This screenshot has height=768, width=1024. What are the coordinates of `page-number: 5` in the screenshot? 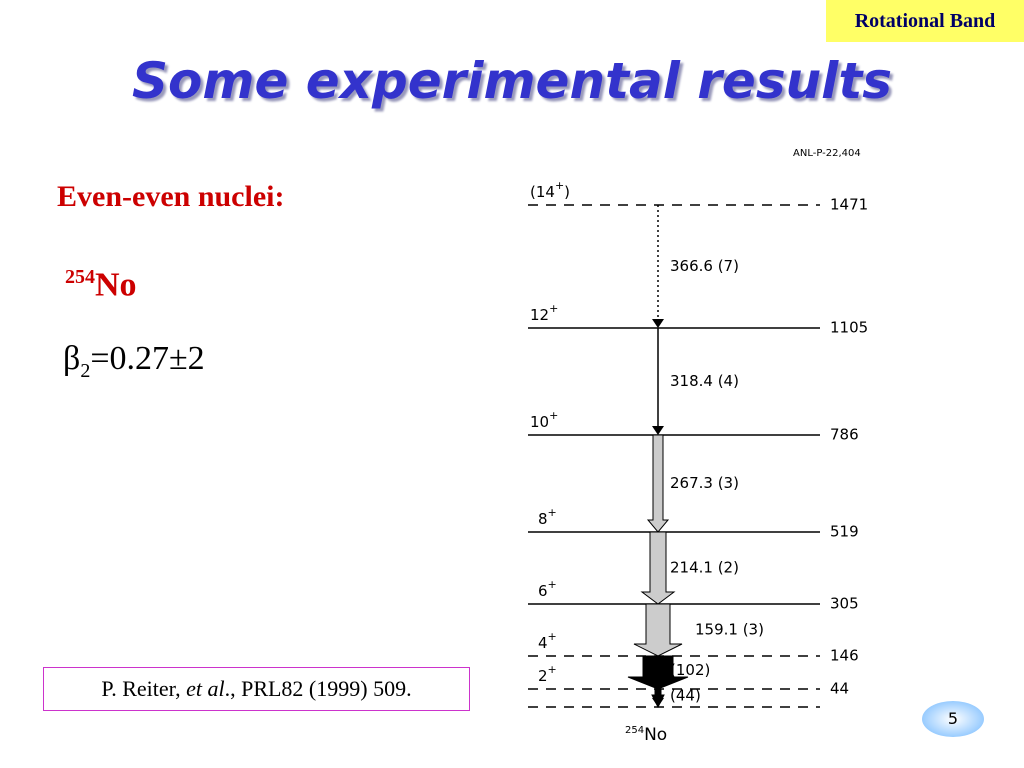 It's located at (953, 719).